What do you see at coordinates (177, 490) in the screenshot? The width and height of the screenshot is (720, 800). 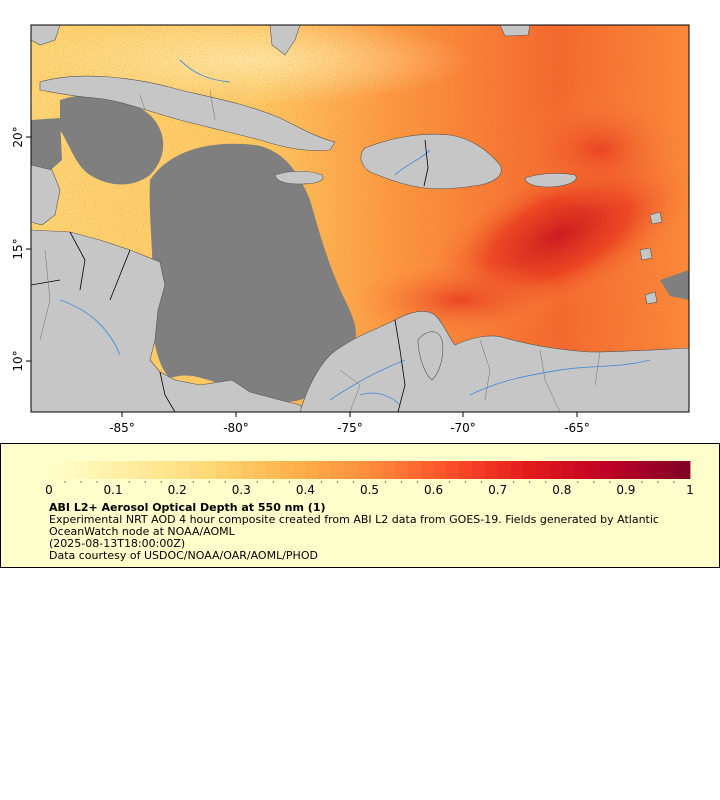 I see `colorbar-tick-label: 0.2` at bounding box center [177, 490].